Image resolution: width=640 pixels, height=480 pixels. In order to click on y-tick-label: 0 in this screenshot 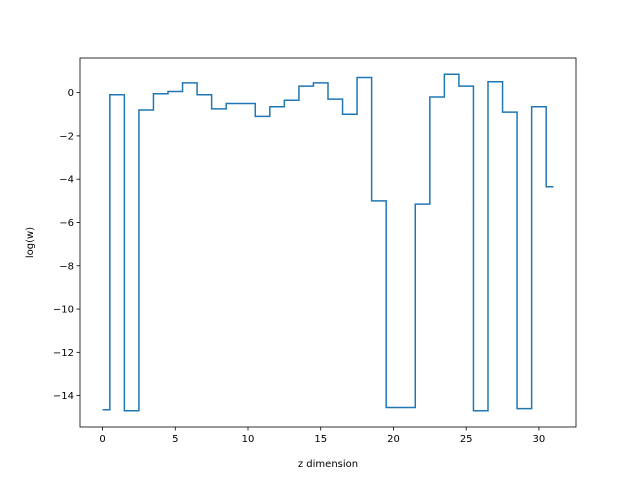, I will do `click(71, 93)`.